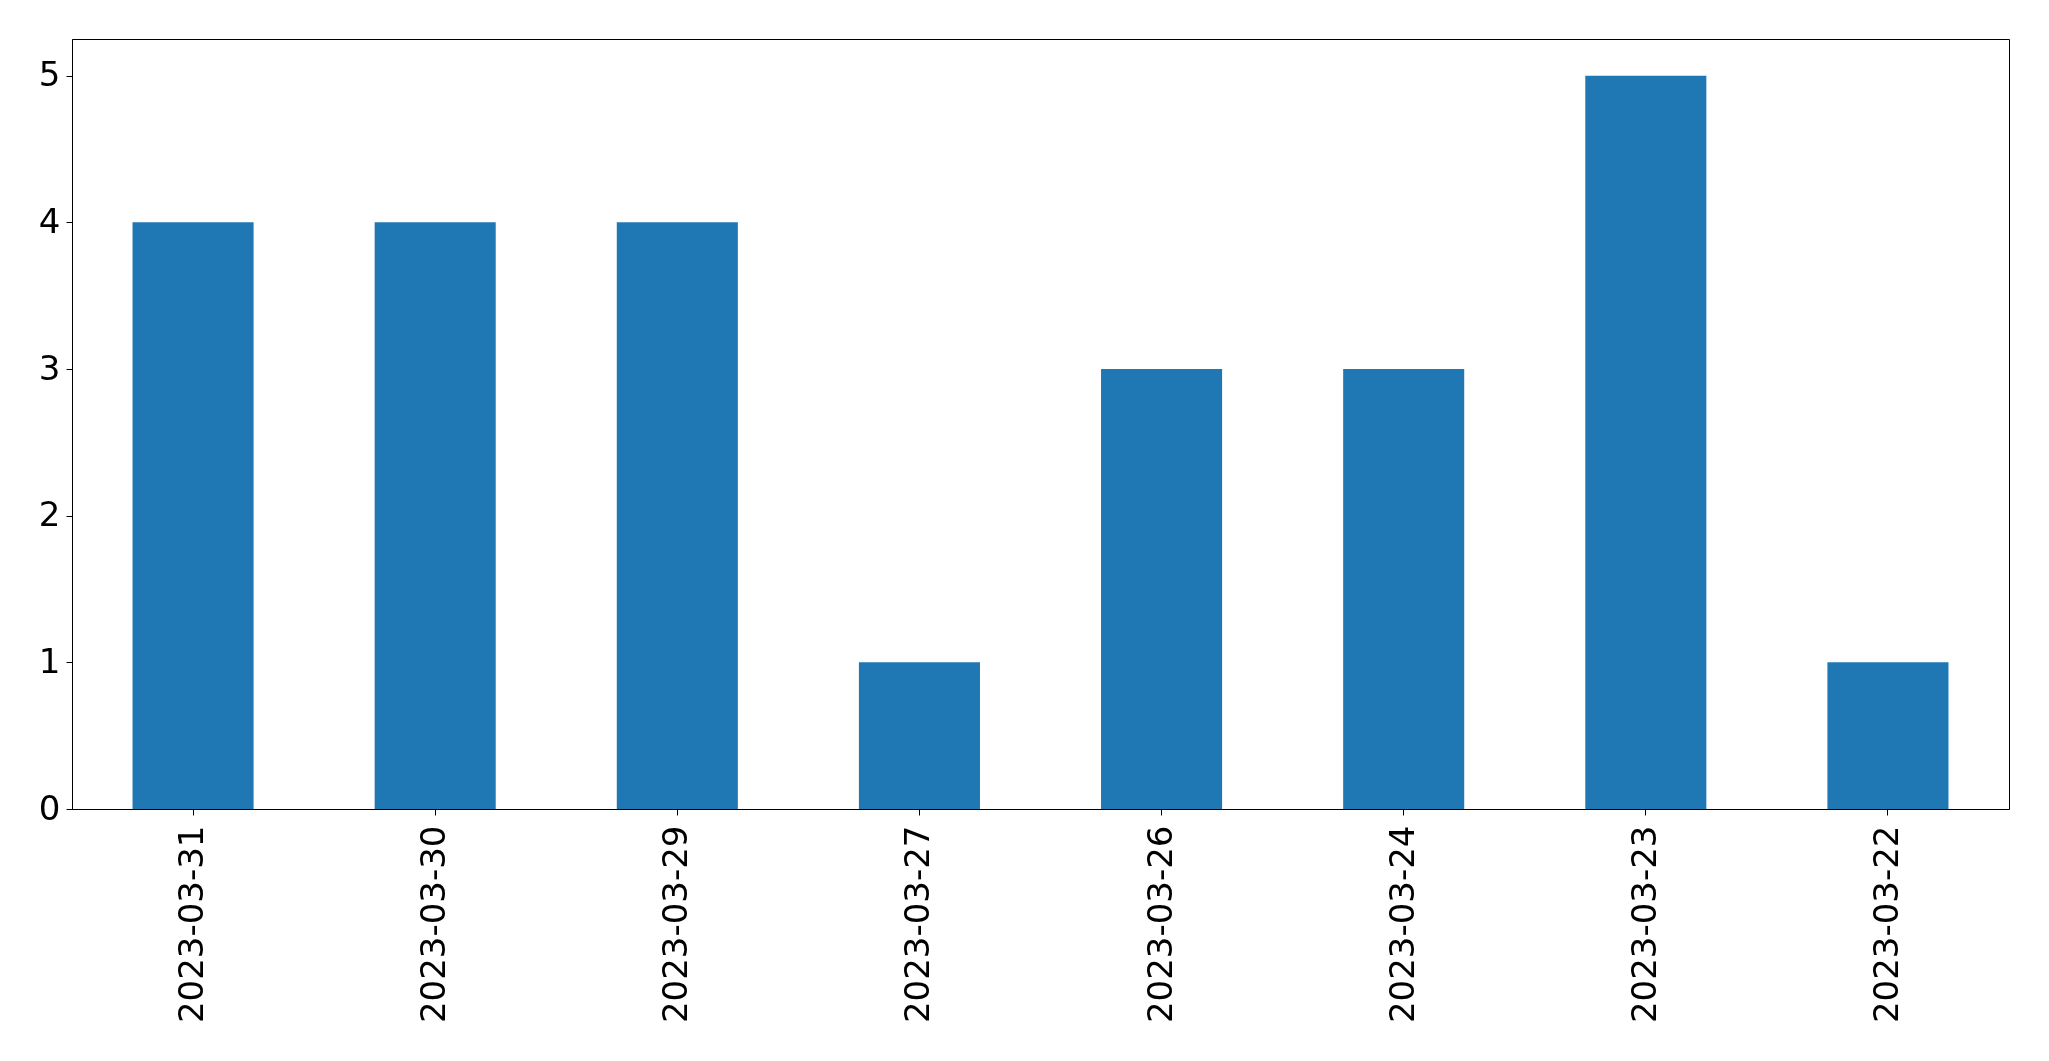  Describe the element at coordinates (49, 660) in the screenshot. I see `y-tick-label: 1` at that location.